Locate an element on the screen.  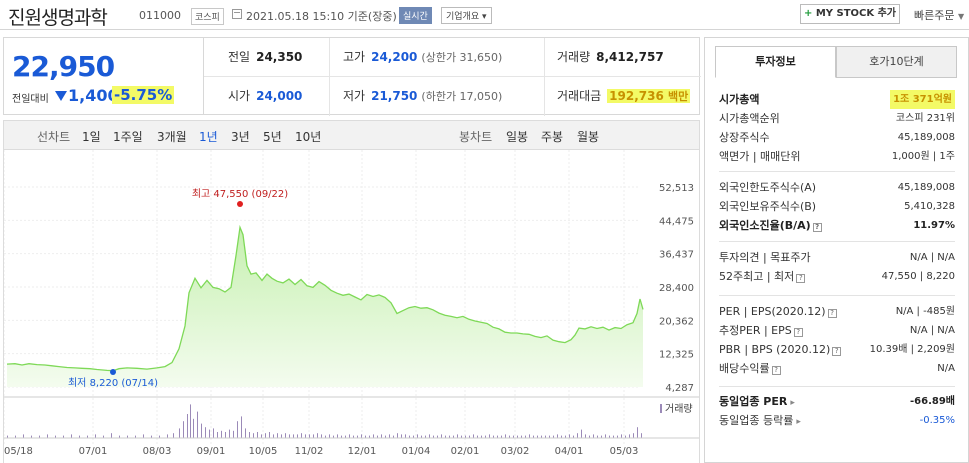
tab-daily: 일봉 is located at coordinates (517, 137).